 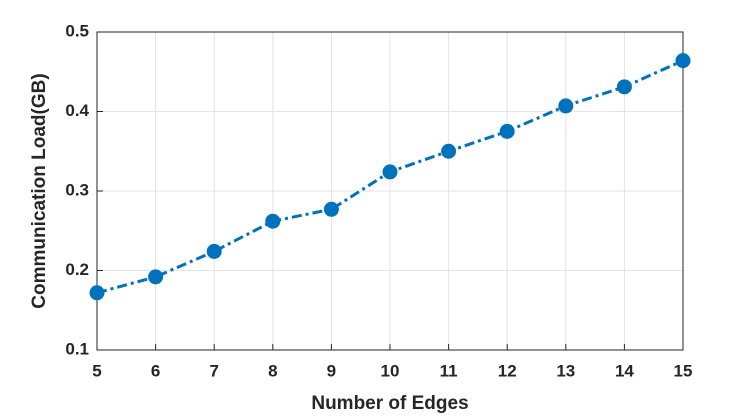 What do you see at coordinates (507, 370) in the screenshot?
I see `x-tick-label: 12` at bounding box center [507, 370].